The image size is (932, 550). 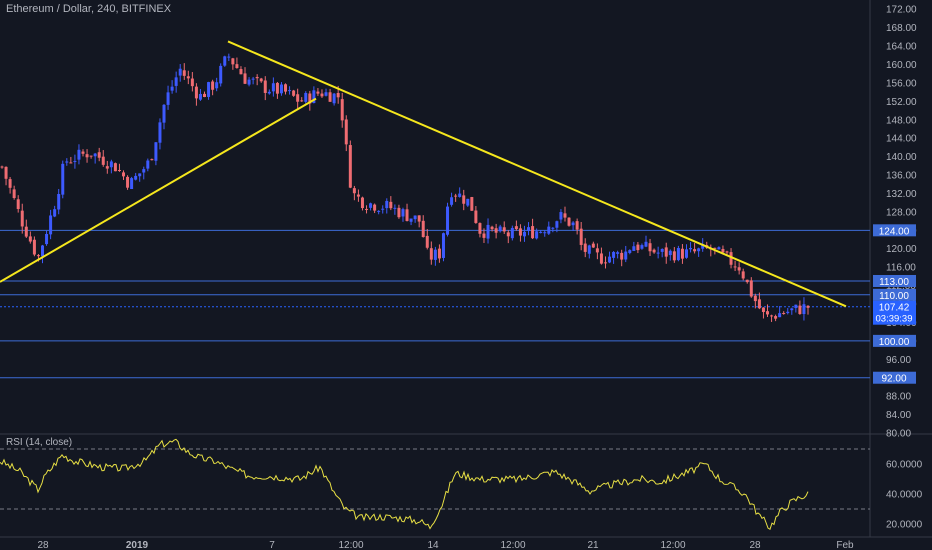 I want to click on countdown-label: 03:39:39, so click(x=894, y=319).